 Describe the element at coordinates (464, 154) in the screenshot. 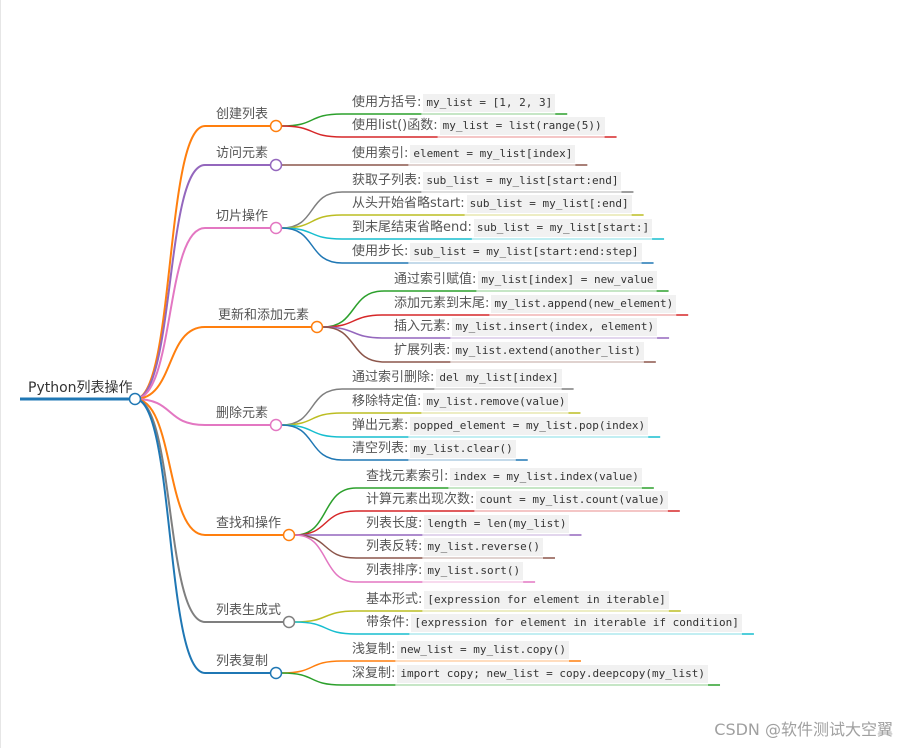

I see `leaf-node: 使用索引: element = my_list[index]` at that location.